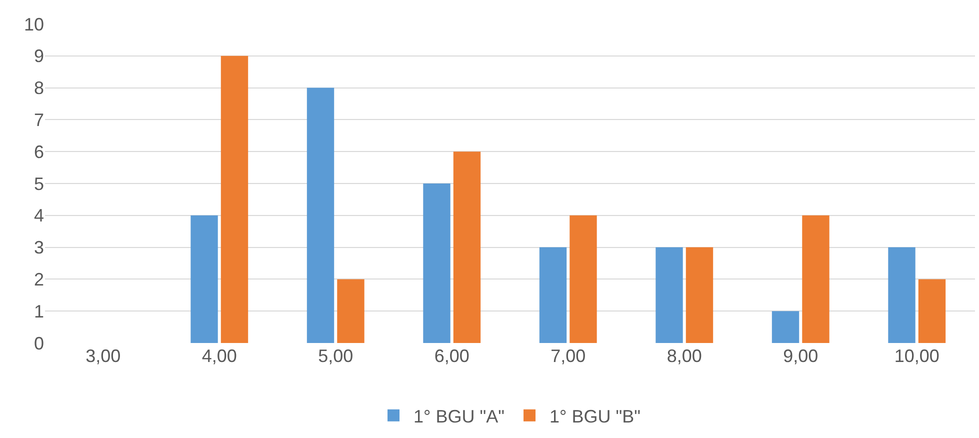  I want to click on x-tick-label: 8,00, so click(684, 356).